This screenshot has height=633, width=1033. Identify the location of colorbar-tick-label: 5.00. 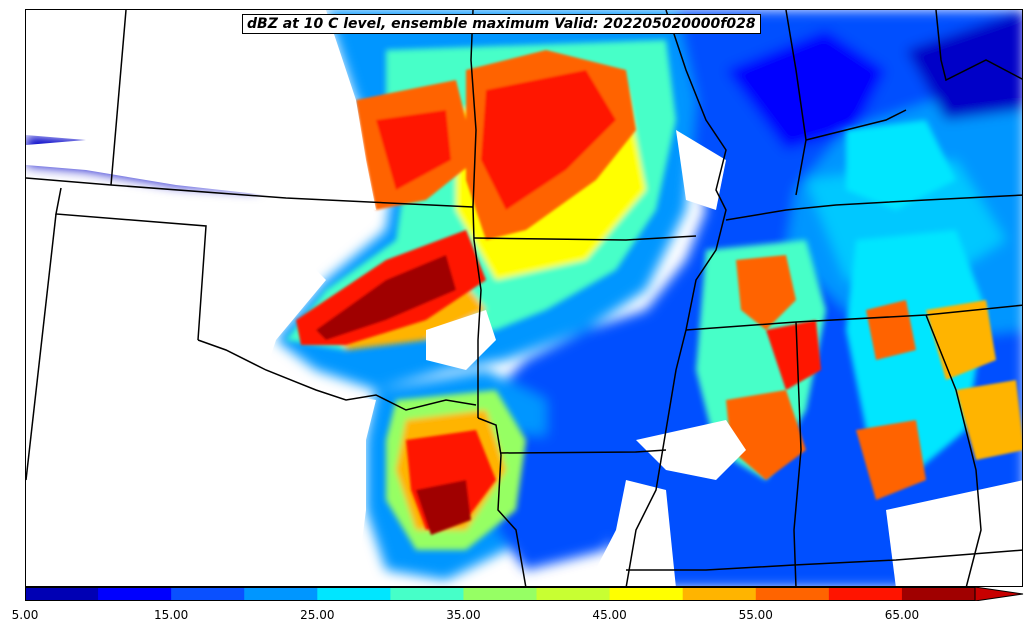
(25, 615).